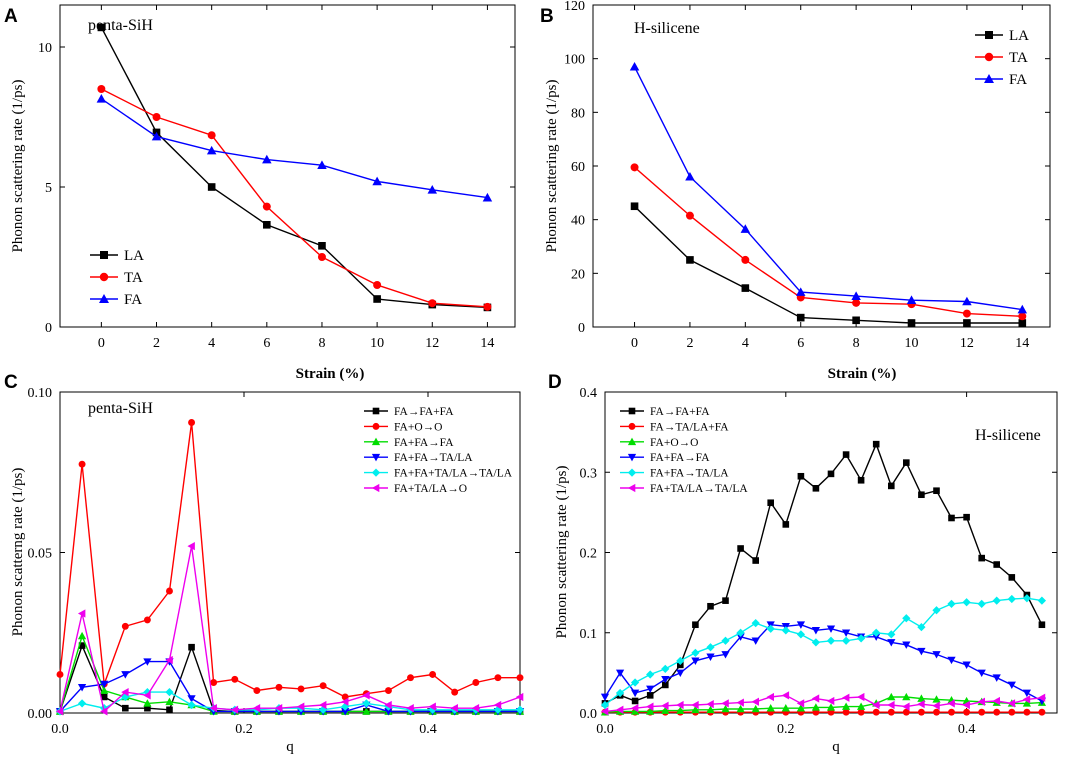 This screenshot has width=1072, height=760. Describe the element at coordinates (574, 60) in the screenshot. I see `y-tick-label: 100` at that location.